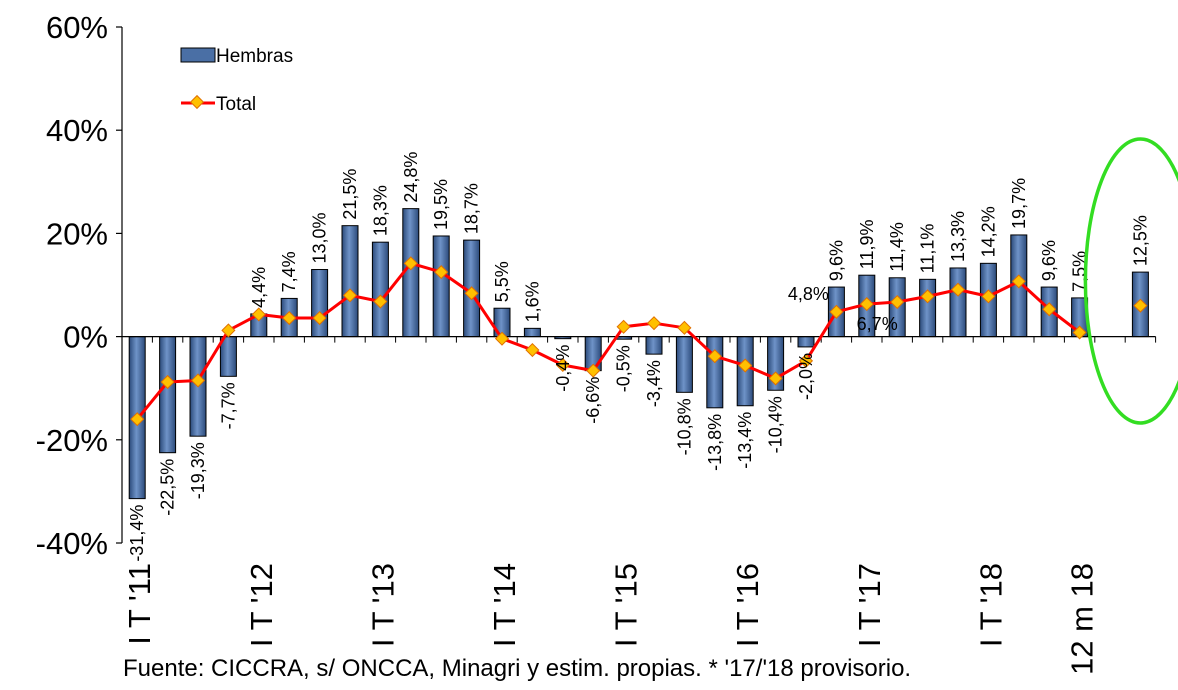 Image resolution: width=1178 pixels, height=690 pixels. Describe the element at coordinates (77, 27) in the screenshot. I see `y-tick-label: 60%` at that location.